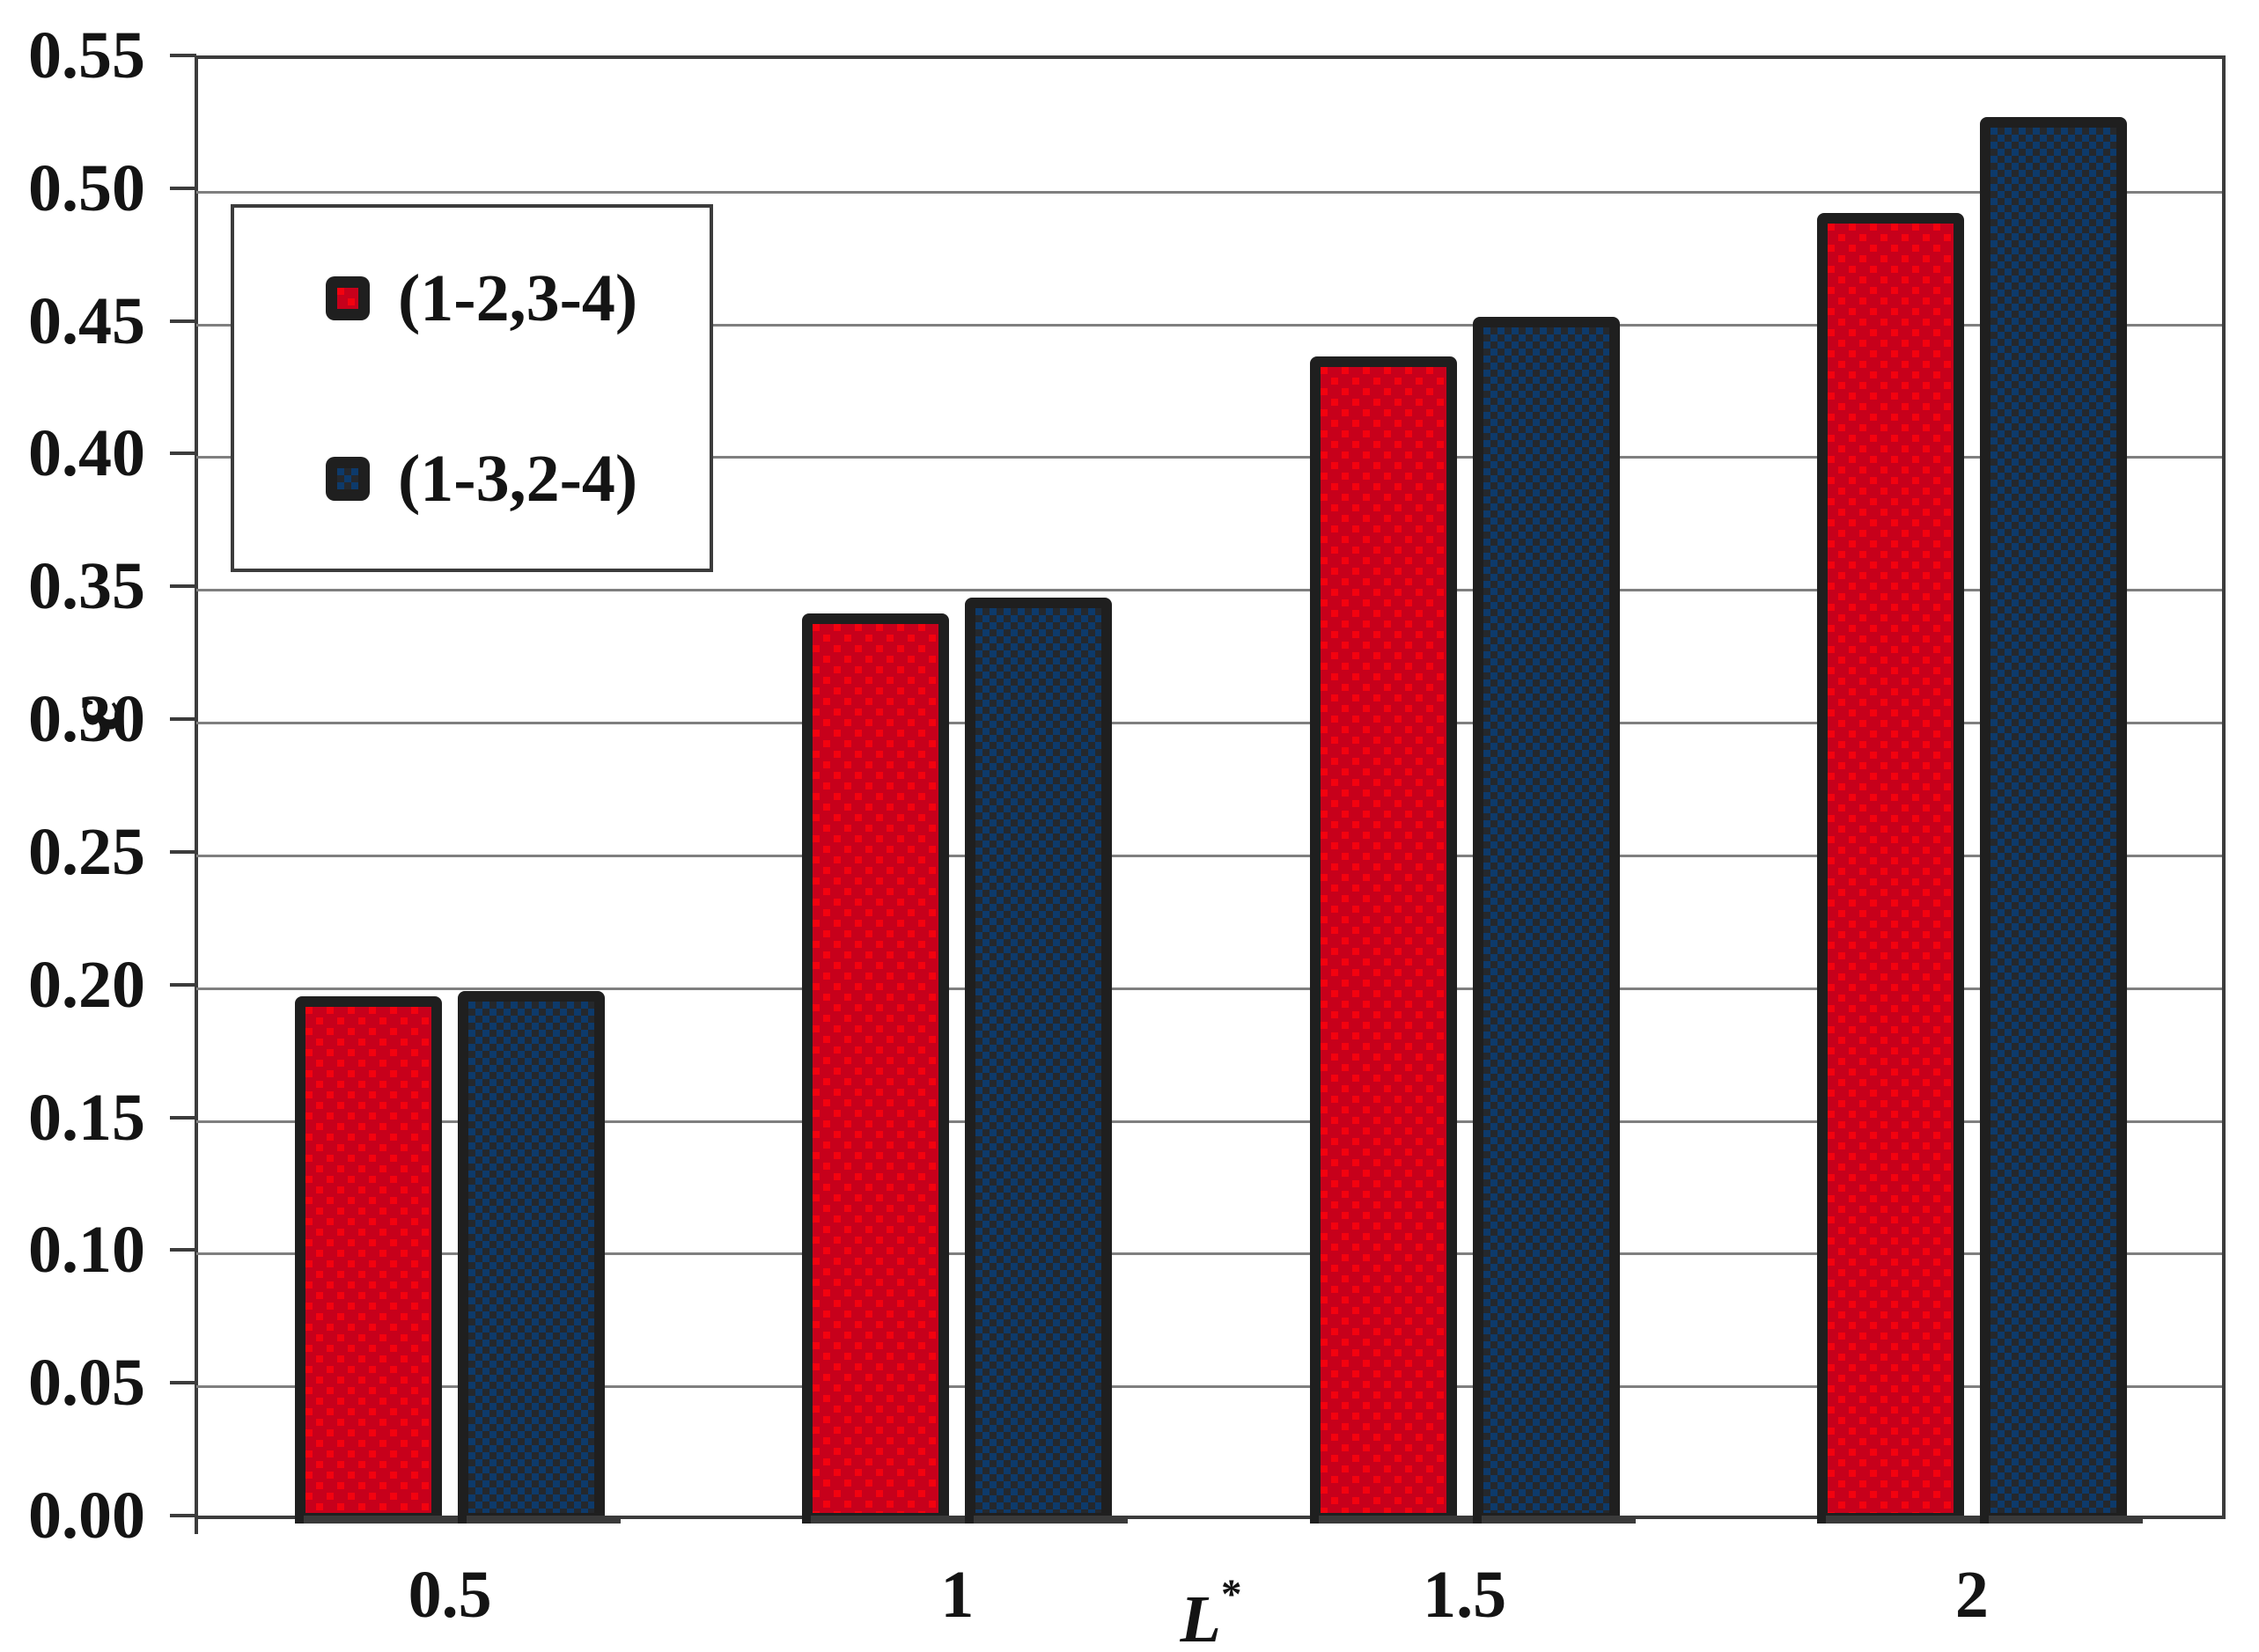 This screenshot has width=2259, height=1652. What do you see at coordinates (472, 388) in the screenshot?
I see `legend-box: (1-2,3-4) (1-3,2-4)` at bounding box center [472, 388].